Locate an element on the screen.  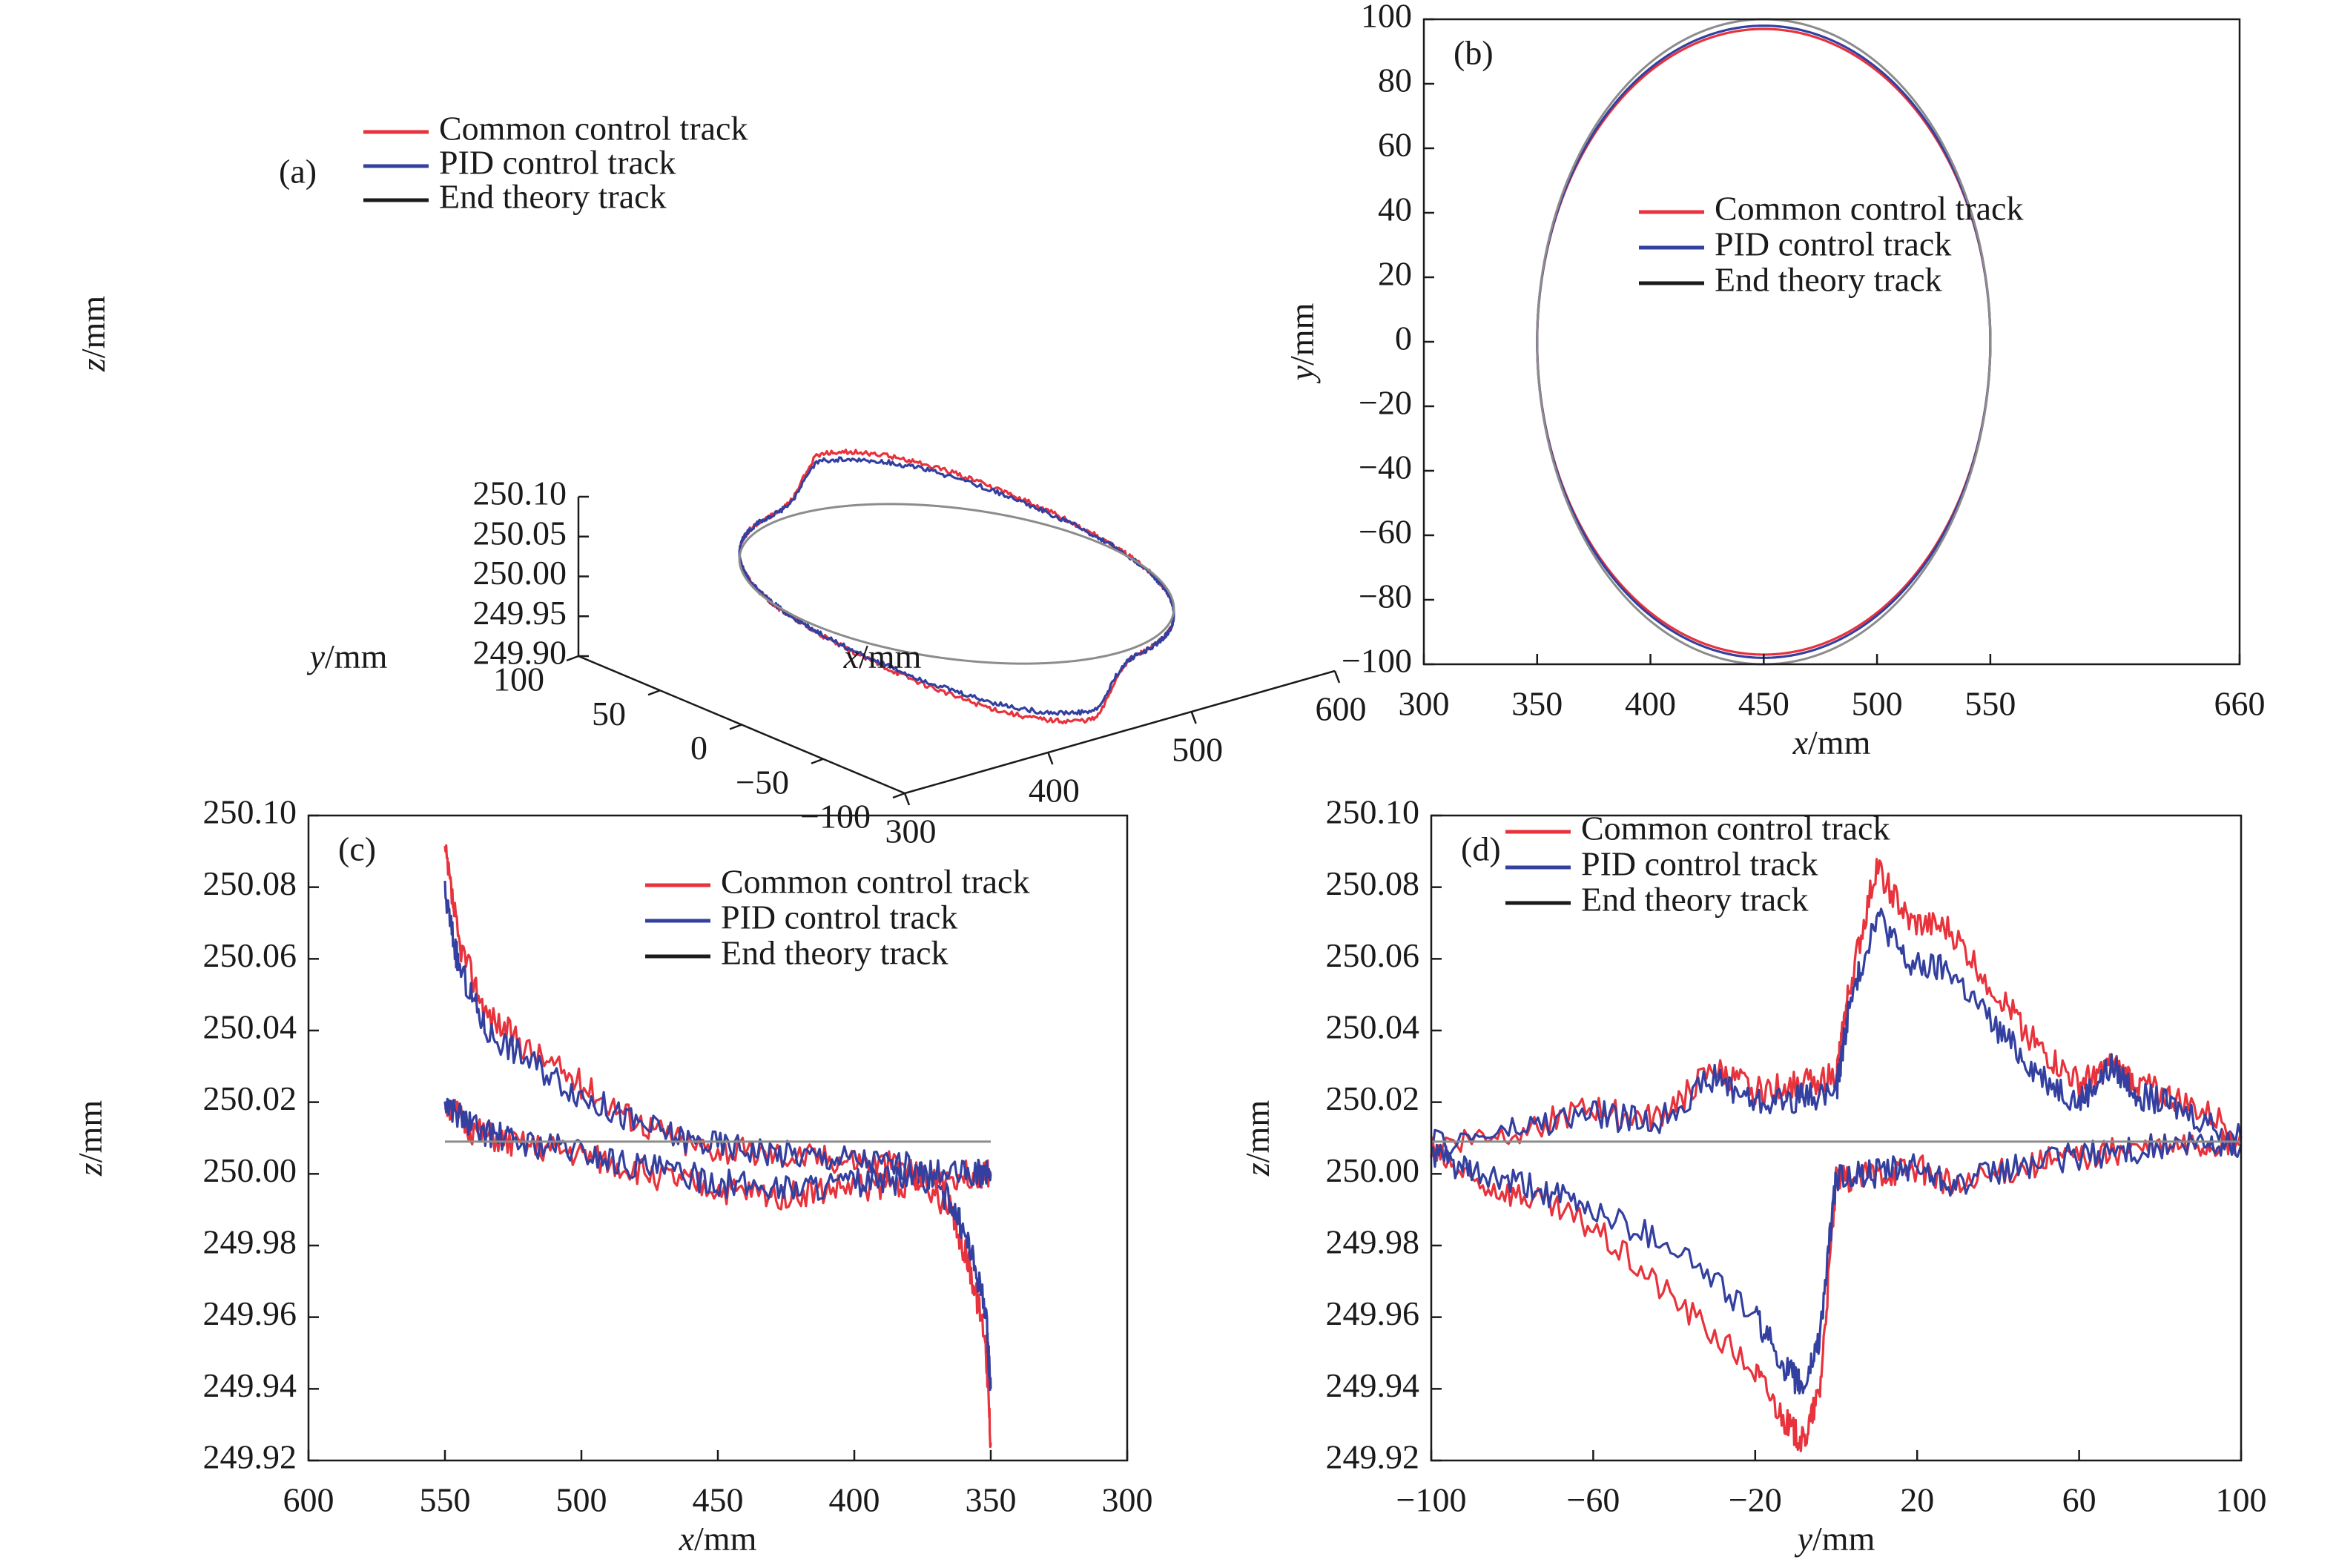
y-tick-label-d: 249.98 is located at coordinates (1373, 1242).